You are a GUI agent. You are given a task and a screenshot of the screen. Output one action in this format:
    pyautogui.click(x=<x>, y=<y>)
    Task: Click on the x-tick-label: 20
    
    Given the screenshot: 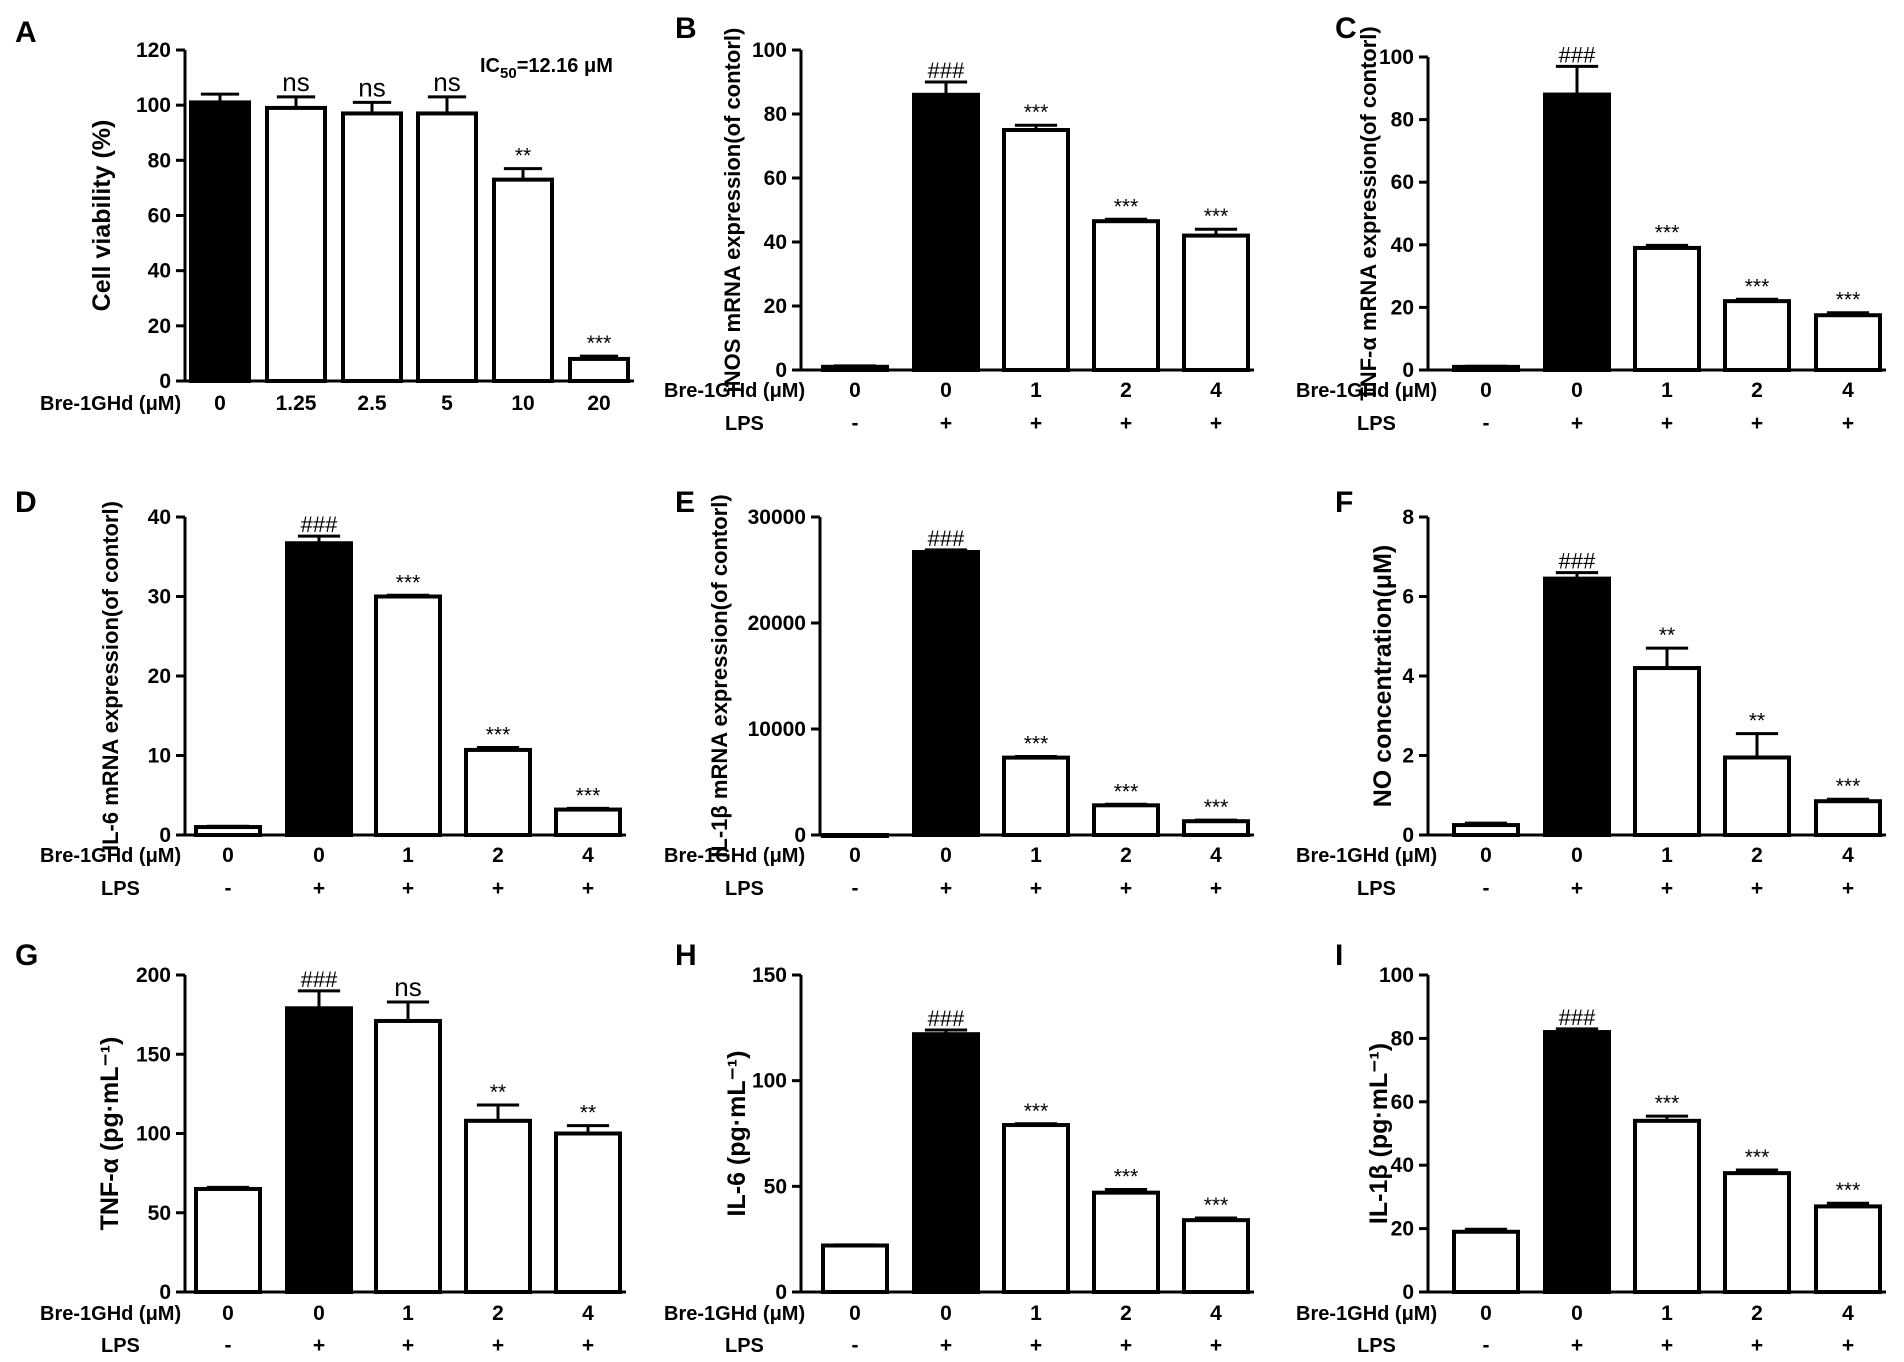 What is the action you would take?
    pyautogui.click(x=598, y=403)
    